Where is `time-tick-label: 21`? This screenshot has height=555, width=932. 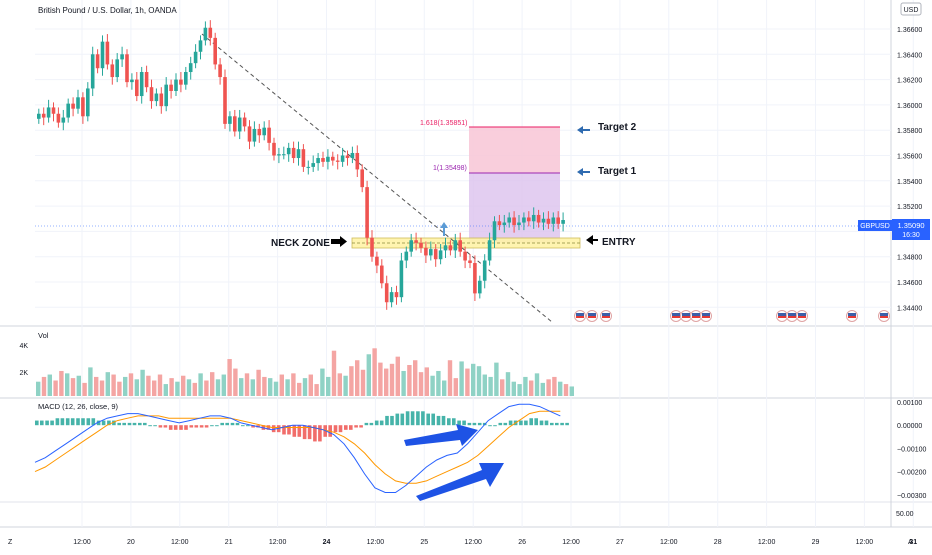 time-tick-label: 21 is located at coordinates (229, 542).